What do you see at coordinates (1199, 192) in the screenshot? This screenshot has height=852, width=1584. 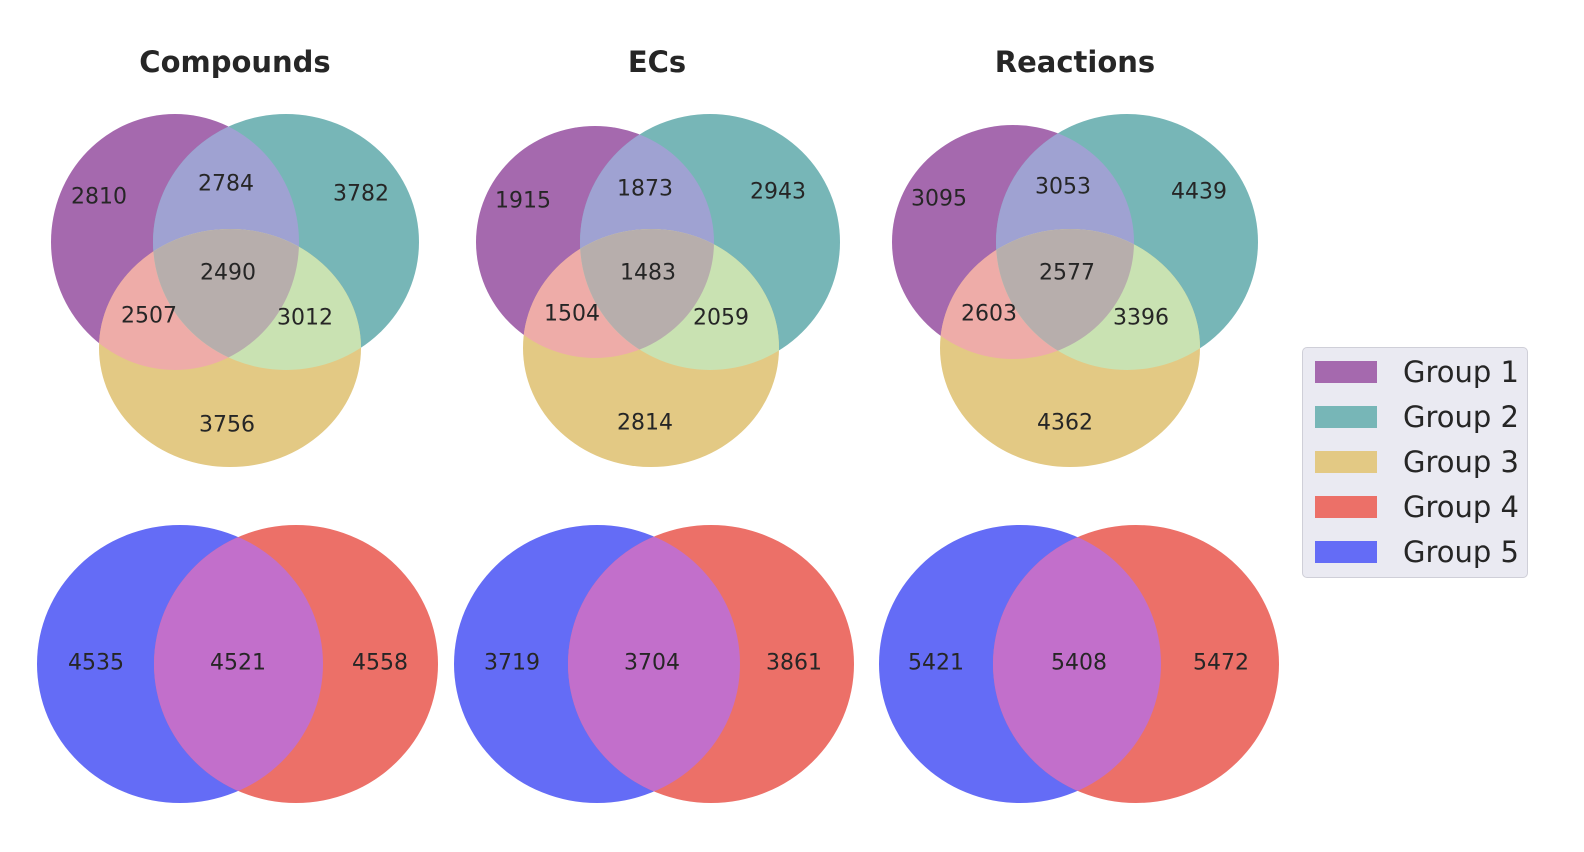 I see `reactions-label-010: 4439` at bounding box center [1199, 192].